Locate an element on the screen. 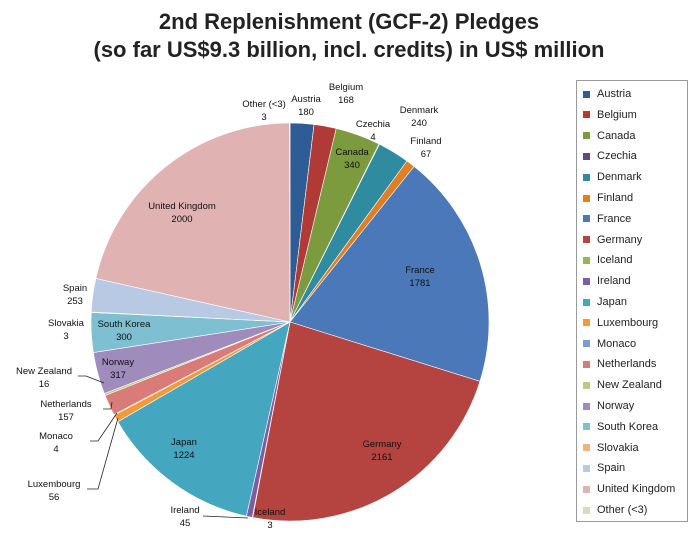 This screenshot has height=539, width=698. legend-item-spain: Spain is located at coordinates (604, 468).